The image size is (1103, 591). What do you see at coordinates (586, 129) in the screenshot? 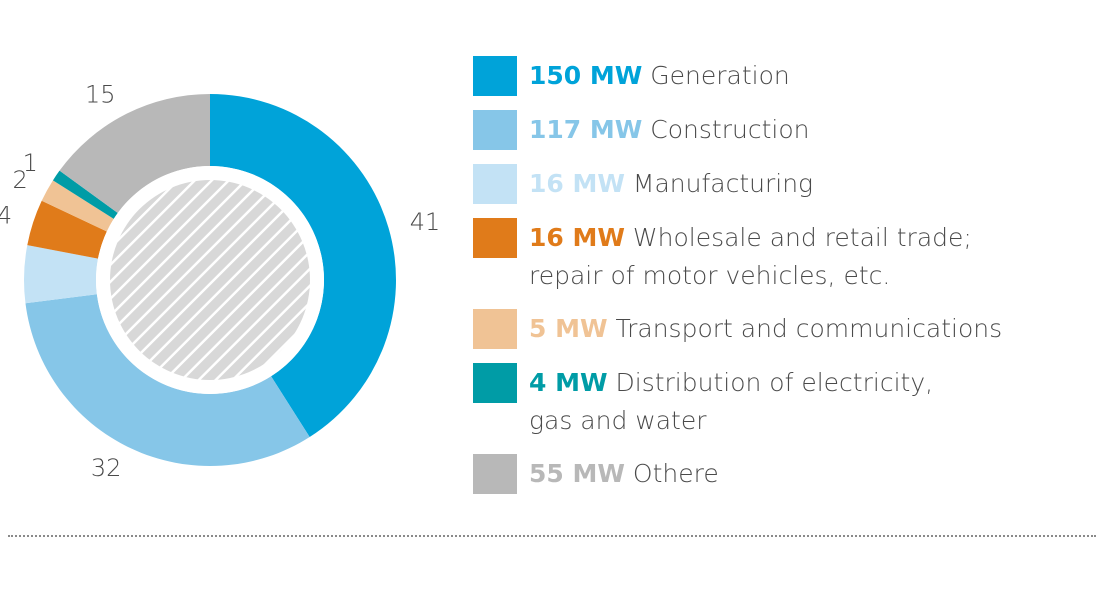
I see `legend-value: 117 MW` at bounding box center [586, 129].